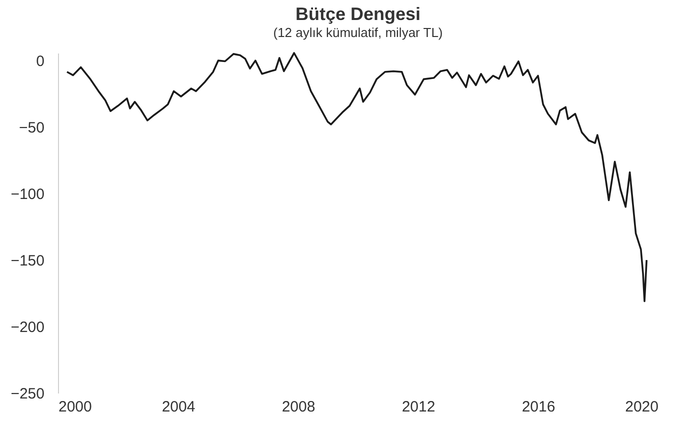 The image size is (680, 424). Describe the element at coordinates (358, 14) in the screenshot. I see `chart-title: Bütçe Dengesi` at that location.